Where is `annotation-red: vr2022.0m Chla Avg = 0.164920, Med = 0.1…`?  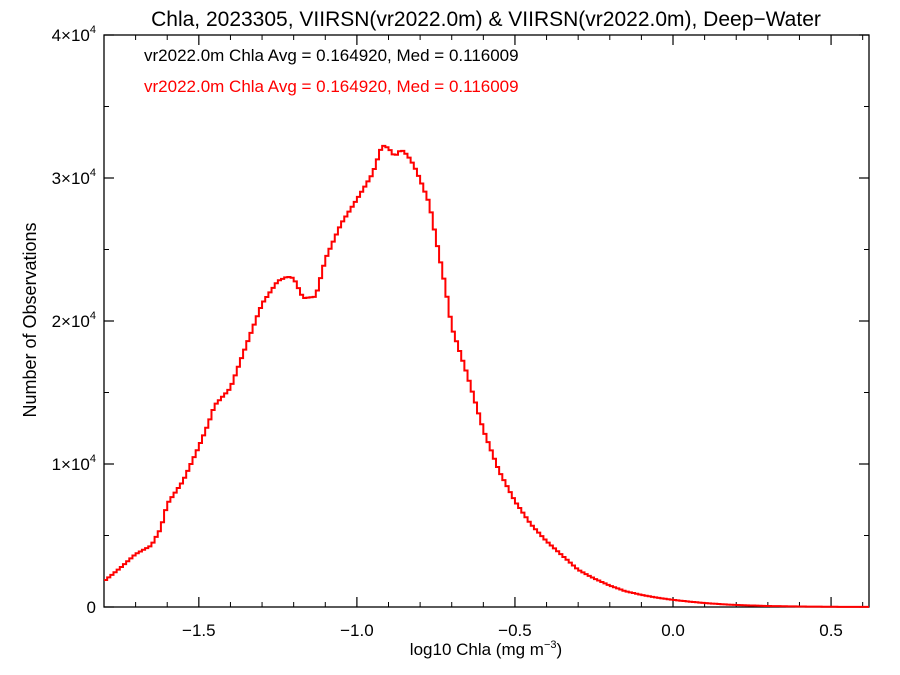 annotation-red: vr2022.0m Chla Avg = 0.164920, Med = 0.1… is located at coordinates (331, 86).